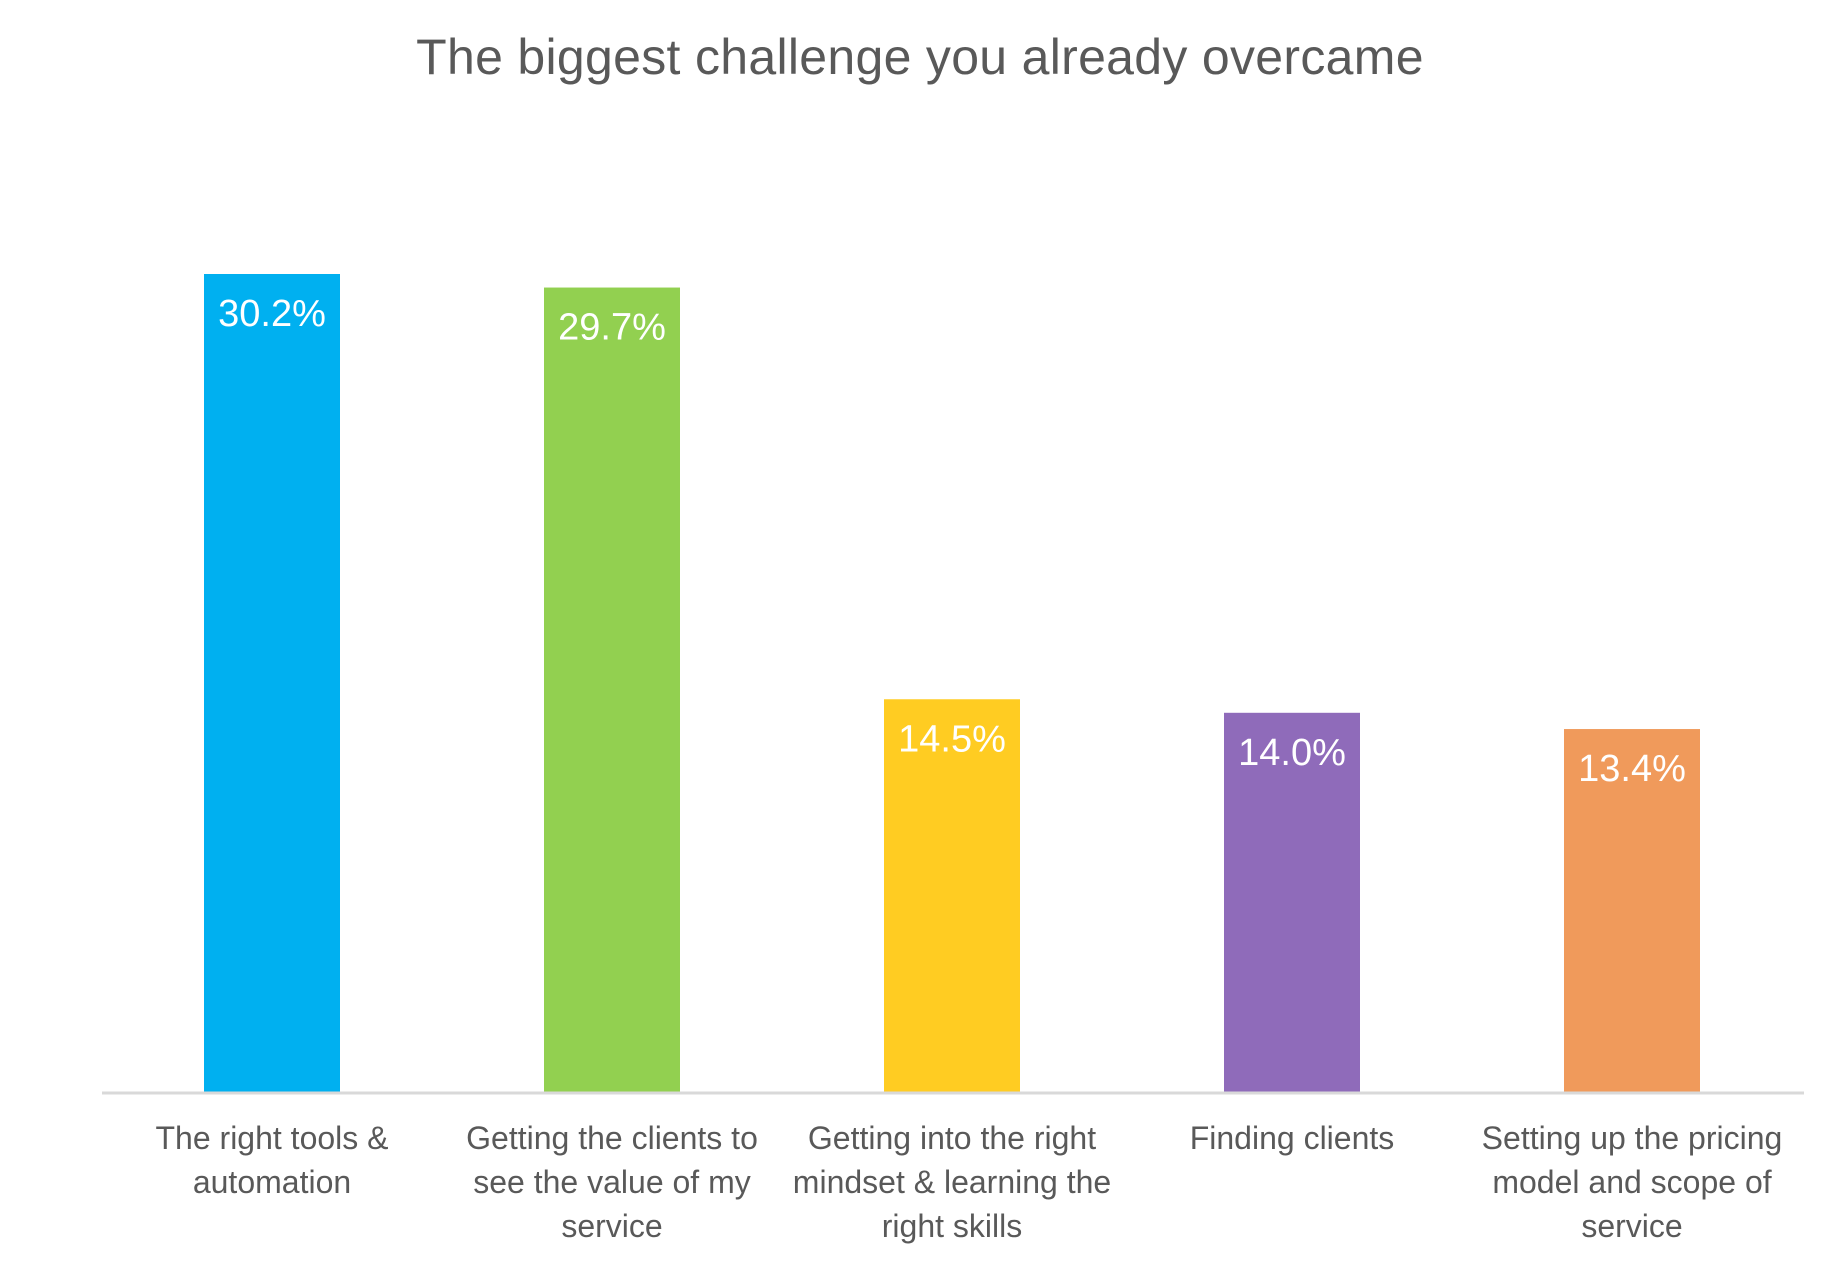  I want to click on data-label-1: 30.2%, so click(272, 314).